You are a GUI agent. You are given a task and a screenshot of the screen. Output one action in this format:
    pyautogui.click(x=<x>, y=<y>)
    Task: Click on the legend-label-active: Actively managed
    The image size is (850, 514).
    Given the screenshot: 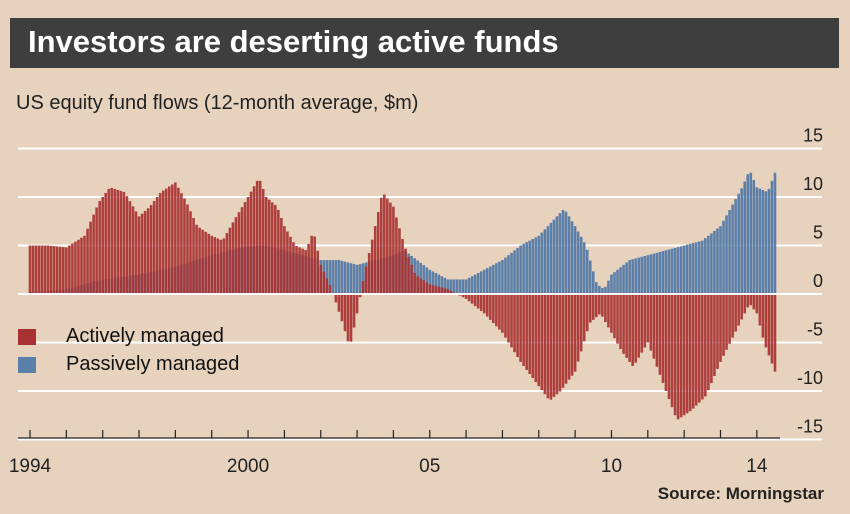 What is the action you would take?
    pyautogui.click(x=145, y=336)
    